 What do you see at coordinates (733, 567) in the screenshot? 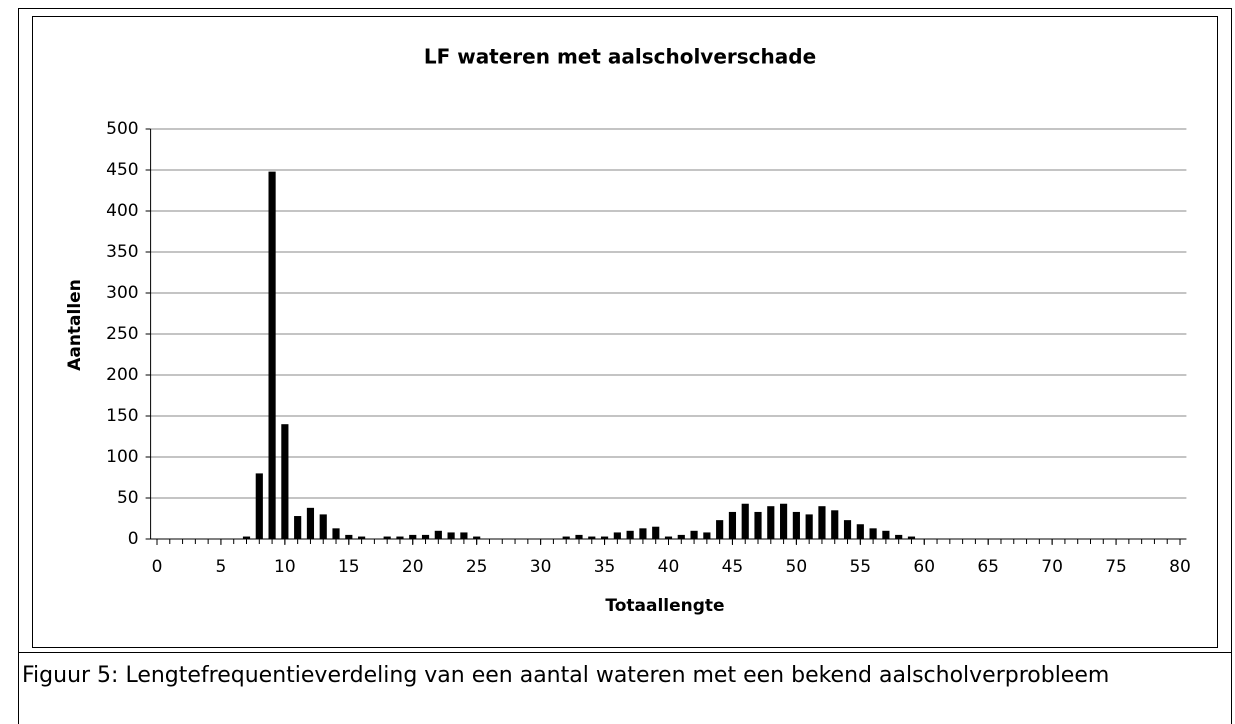
I see `x-tick-label: 45` at bounding box center [733, 567].